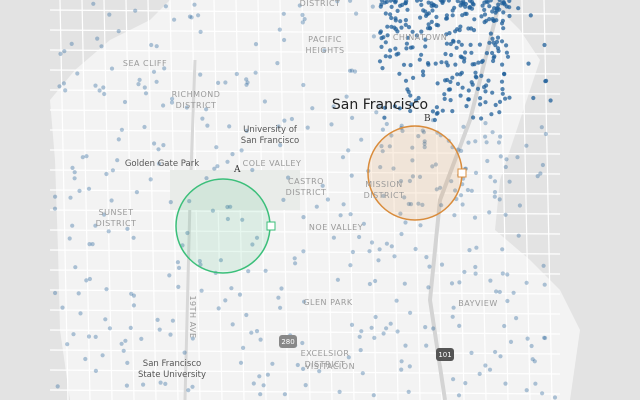 The height and width of the screenshot is (400, 640). I want to click on shield-label: 280, so click(287, 342).